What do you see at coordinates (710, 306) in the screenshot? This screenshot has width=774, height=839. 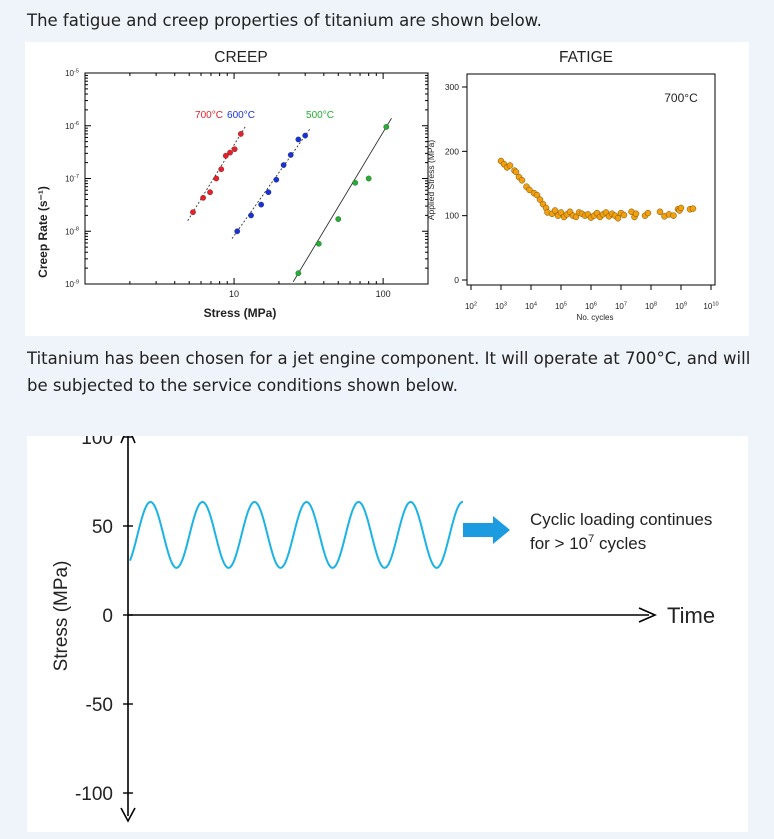 I see `fatigue-x-tick-label: 10¹⁰` at bounding box center [710, 306].